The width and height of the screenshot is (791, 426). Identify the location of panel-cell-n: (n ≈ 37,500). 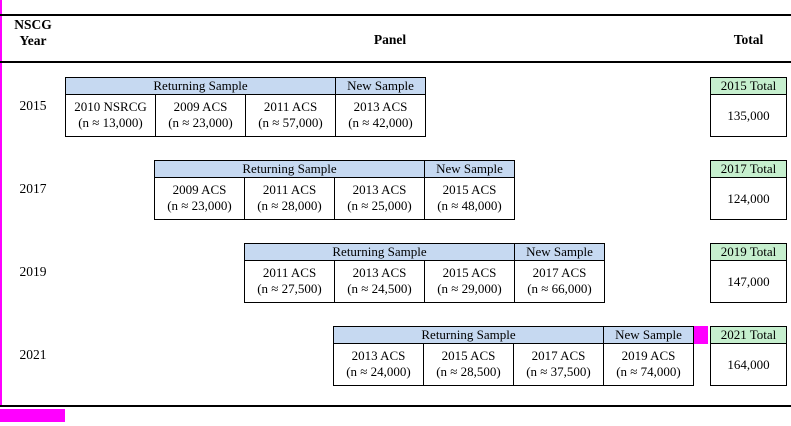
(558, 371).